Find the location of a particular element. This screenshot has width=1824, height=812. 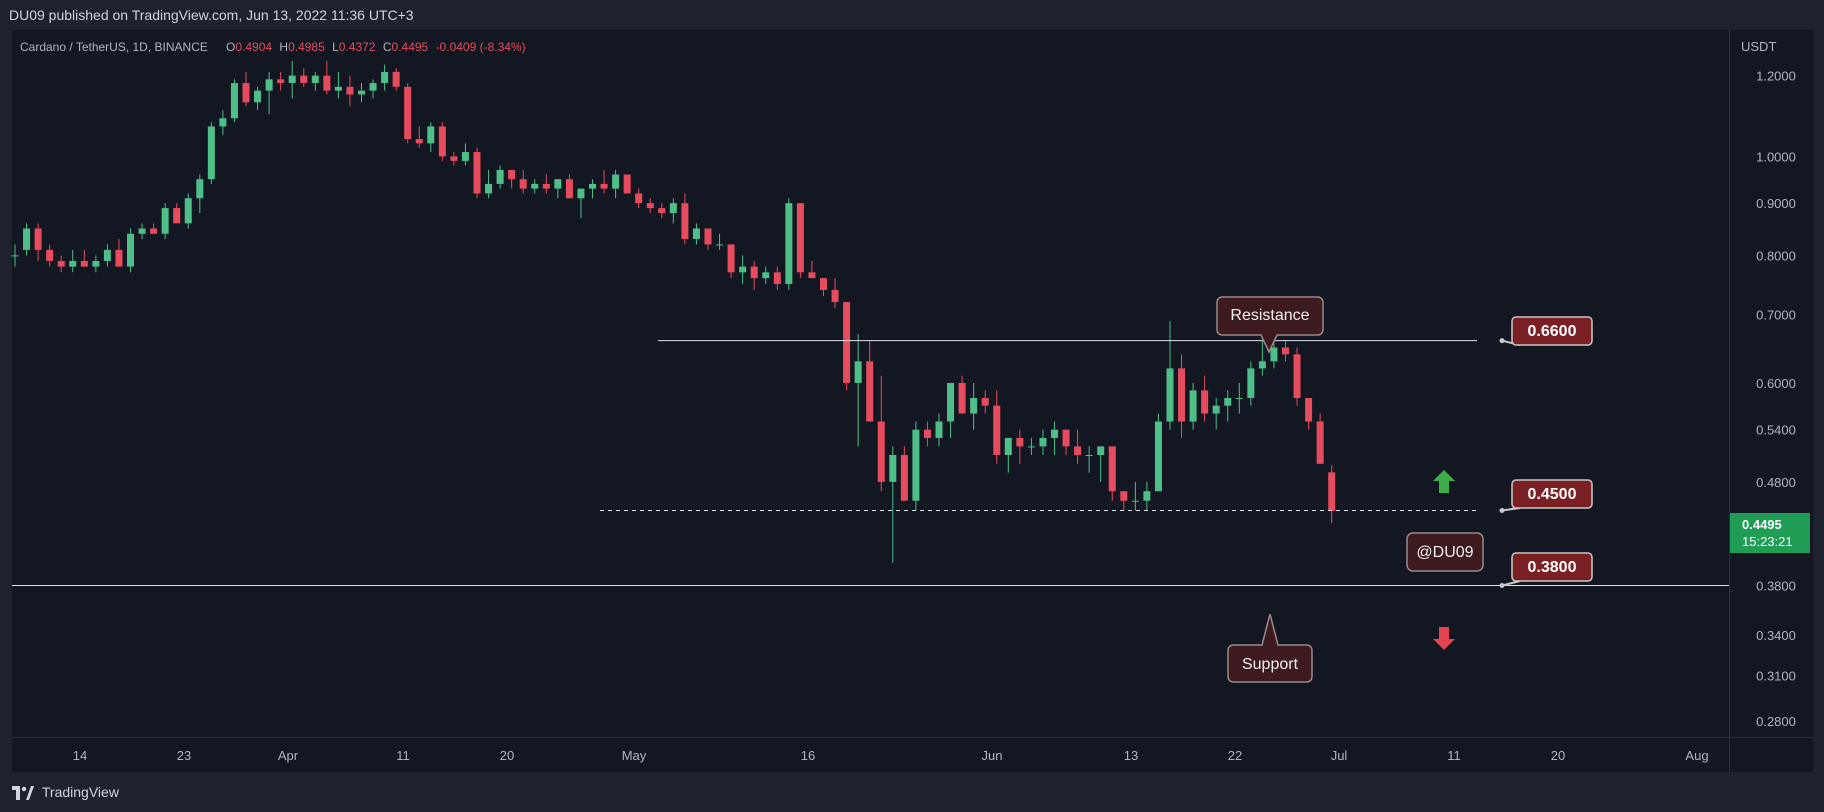

price-tick-label: 1.2000 is located at coordinates (1776, 76).